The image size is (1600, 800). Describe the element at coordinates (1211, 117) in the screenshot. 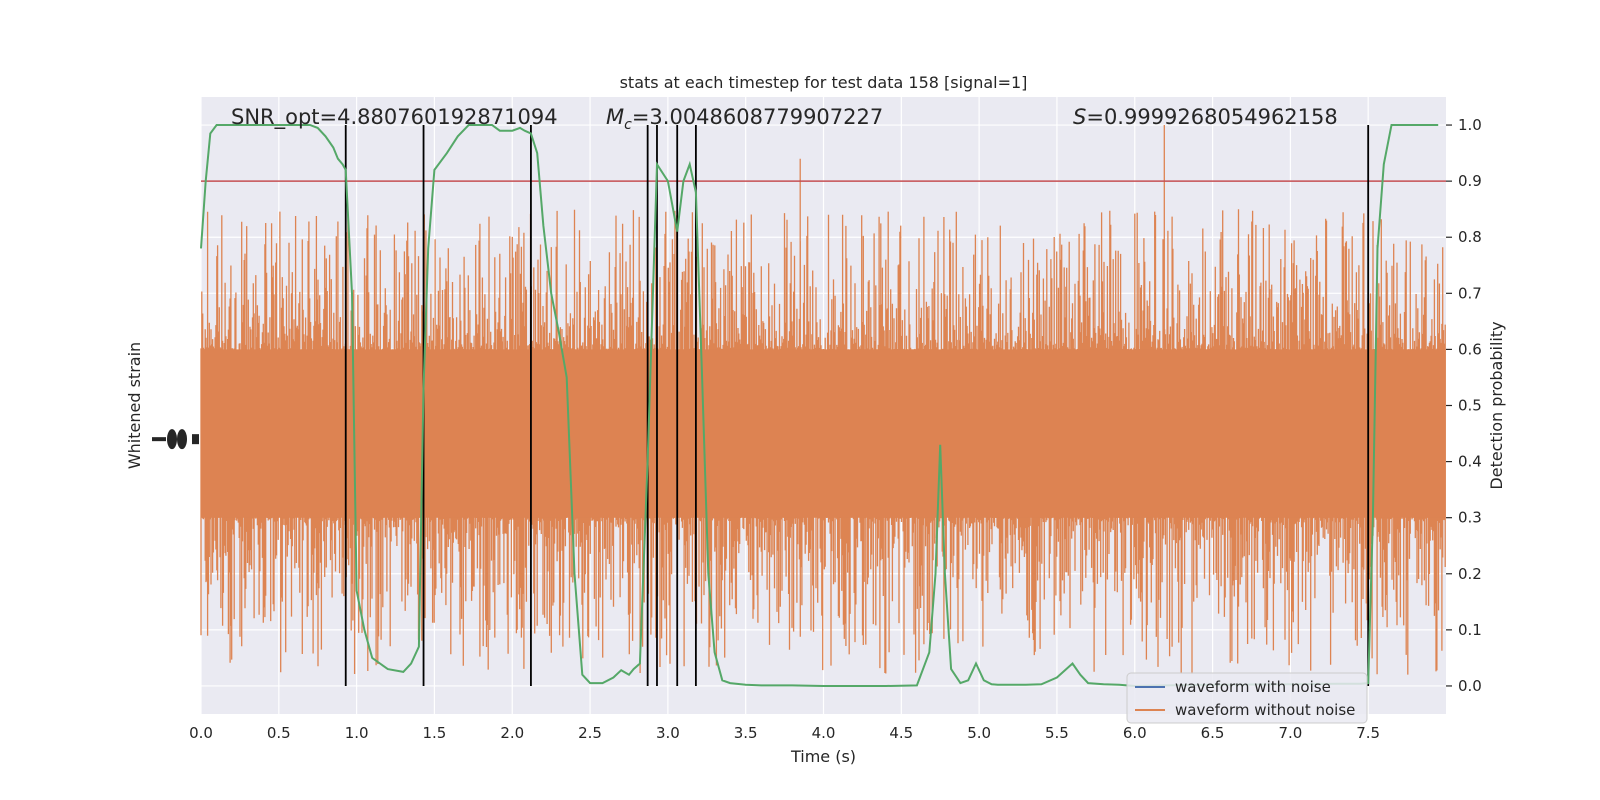

I see `annotation-s-value: =0.9999268054962158` at that location.